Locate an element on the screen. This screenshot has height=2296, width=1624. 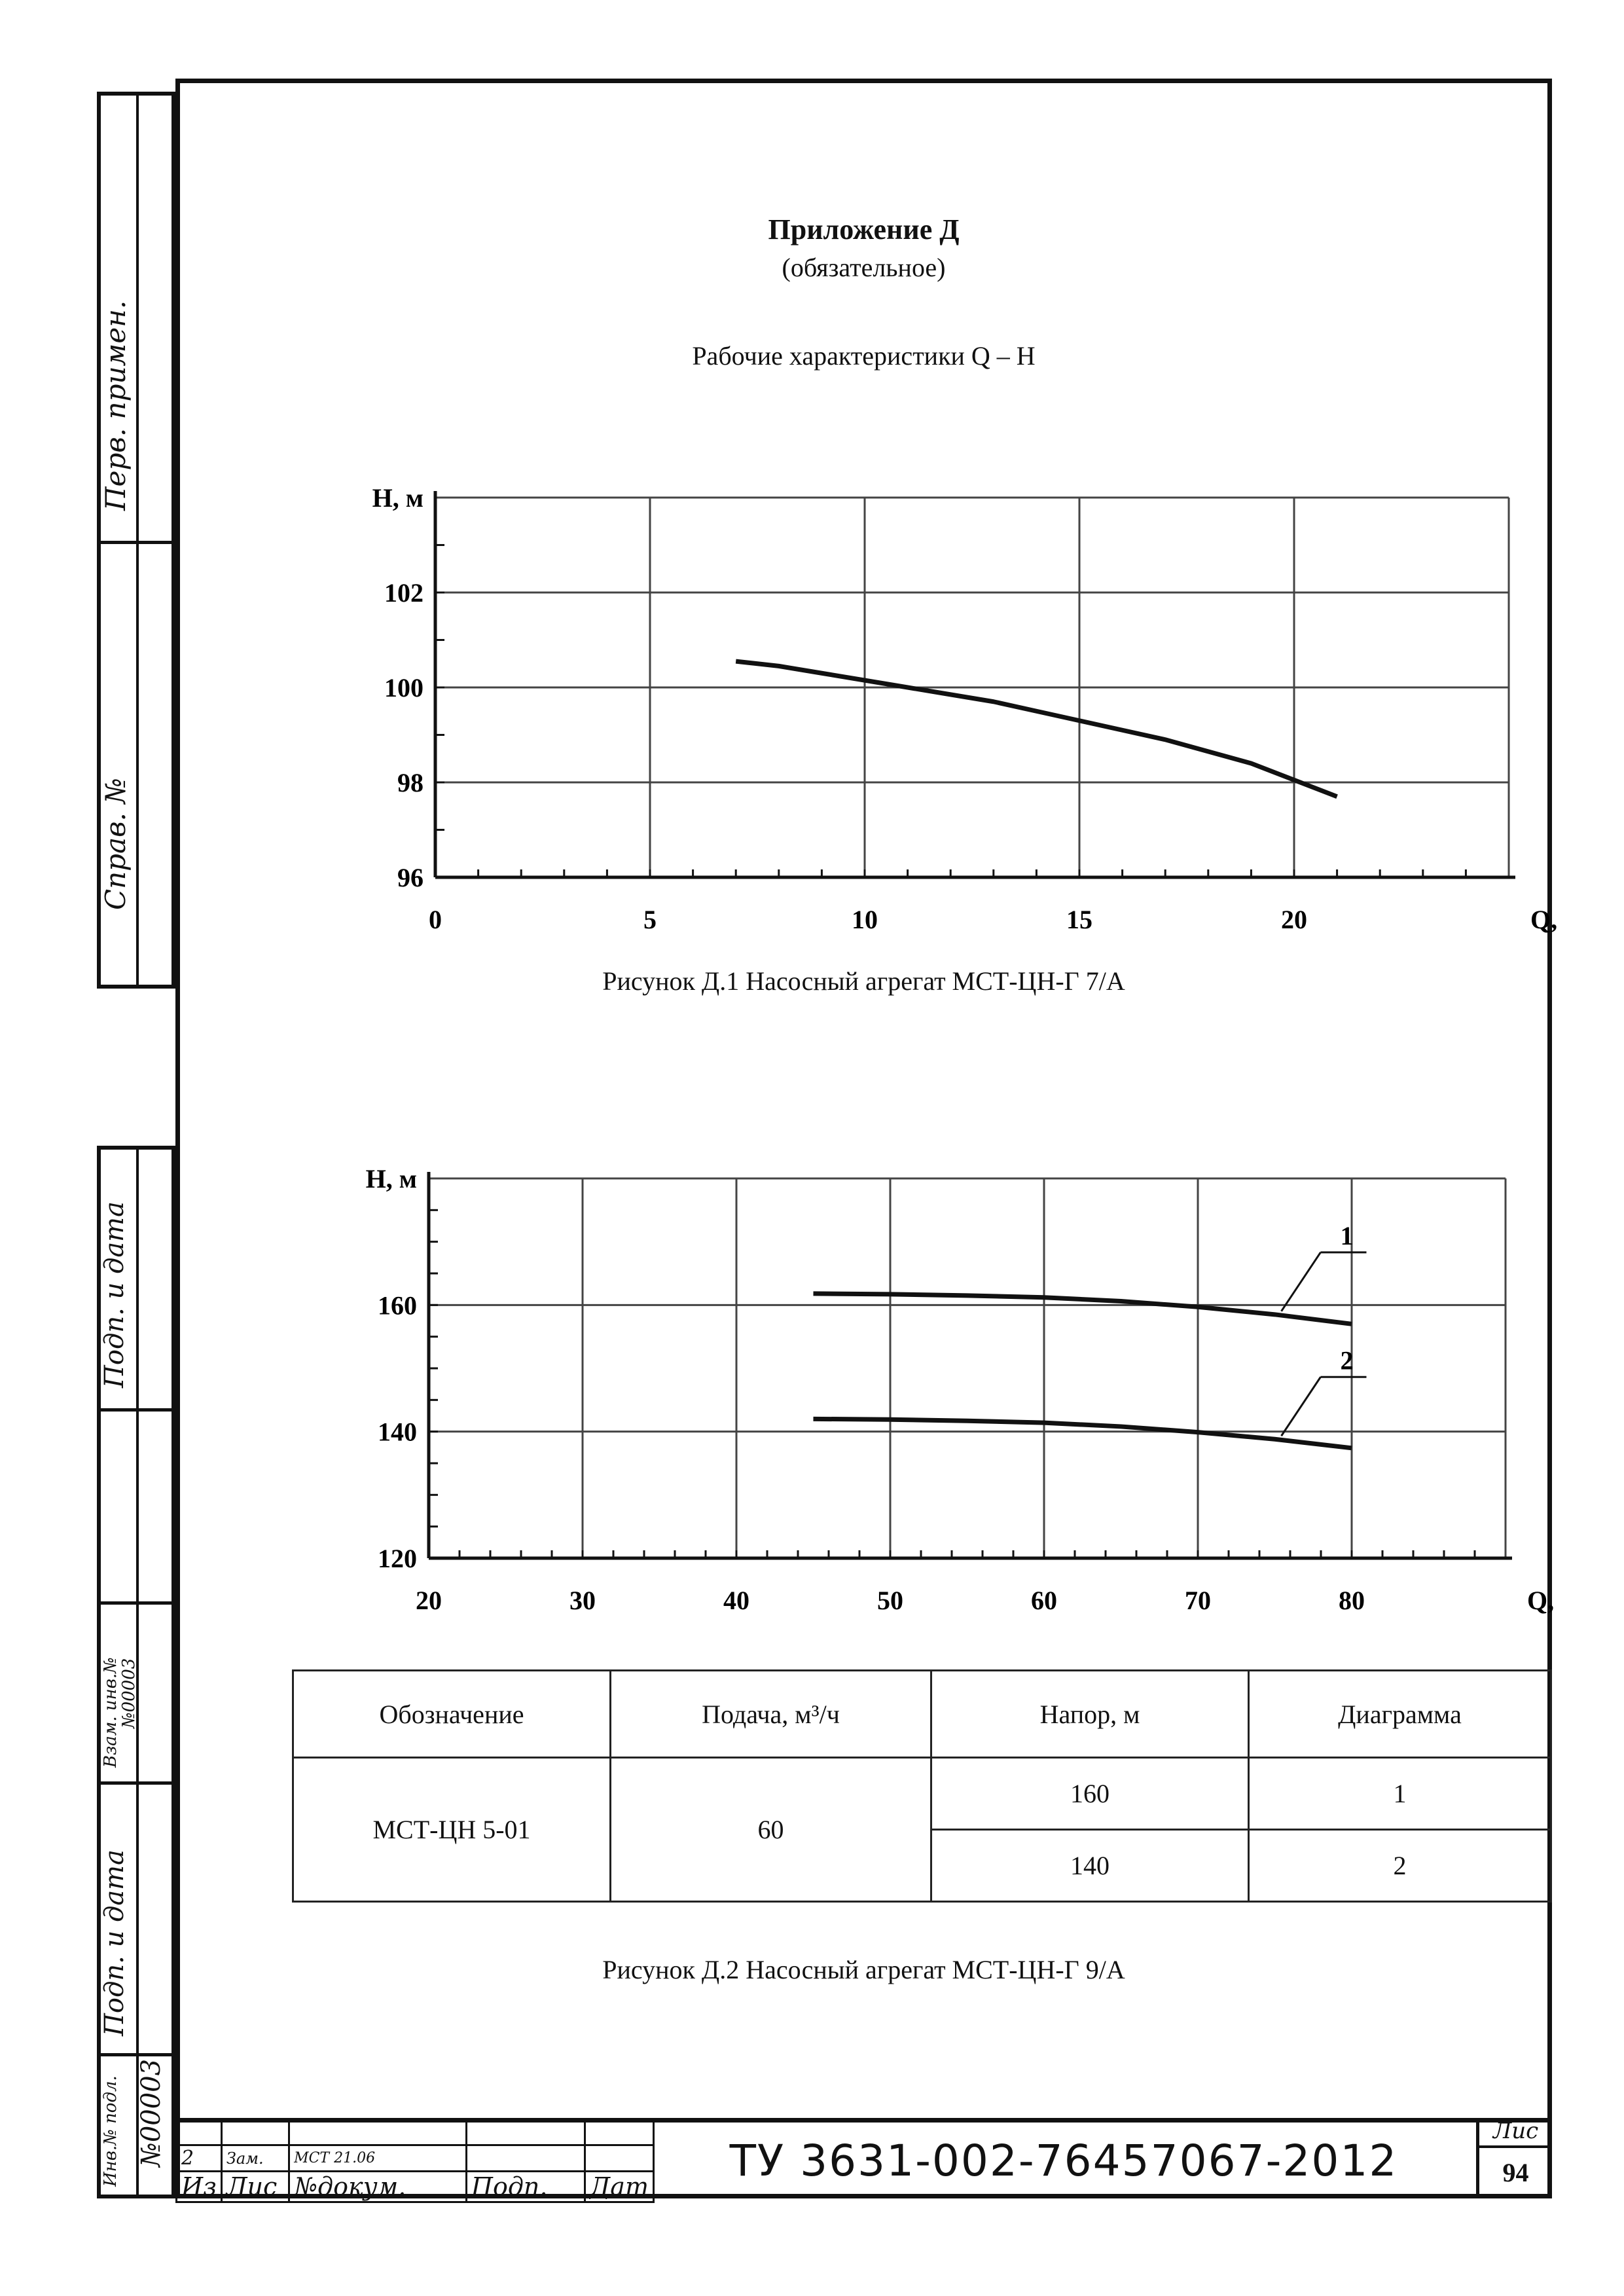
y-tick-label: 96 is located at coordinates (410, 877).